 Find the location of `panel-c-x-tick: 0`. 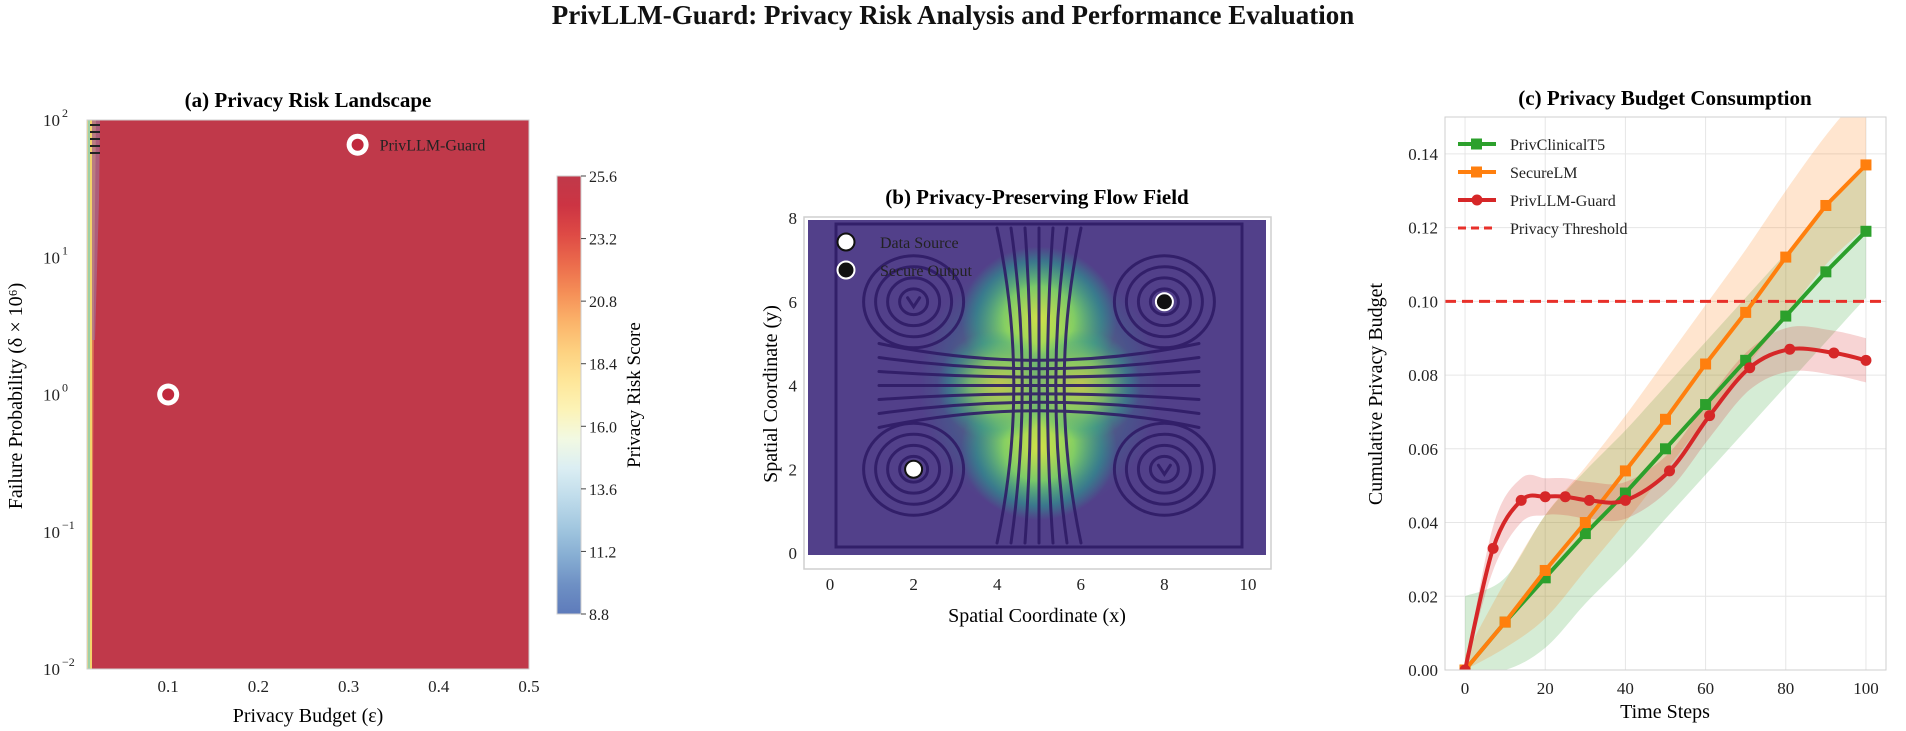

panel-c-x-tick: 0 is located at coordinates (1465, 688).